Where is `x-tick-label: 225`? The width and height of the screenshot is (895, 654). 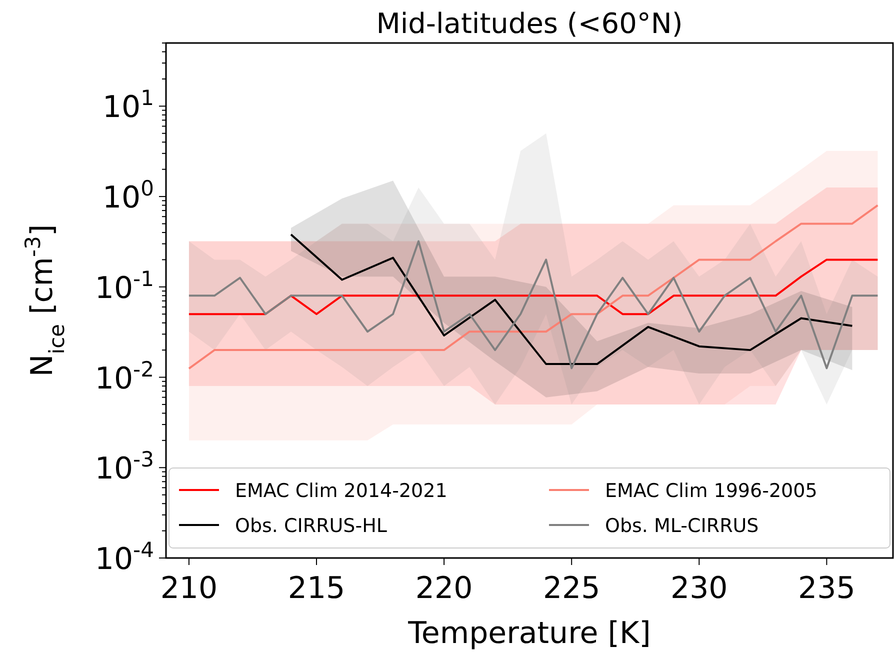 x-tick-label: 225 is located at coordinates (571, 588).